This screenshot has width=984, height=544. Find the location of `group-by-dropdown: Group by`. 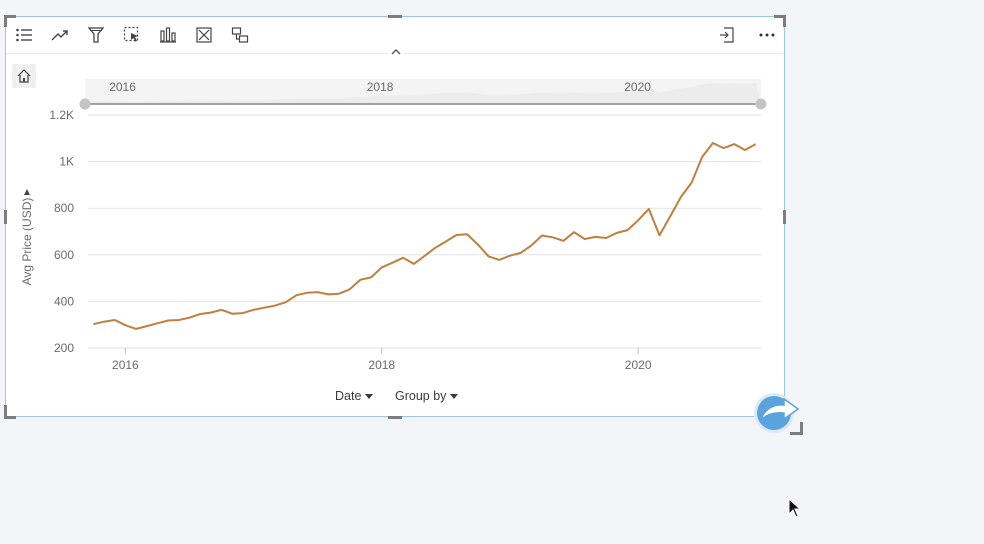

group-by-dropdown: Group by is located at coordinates (427, 396).